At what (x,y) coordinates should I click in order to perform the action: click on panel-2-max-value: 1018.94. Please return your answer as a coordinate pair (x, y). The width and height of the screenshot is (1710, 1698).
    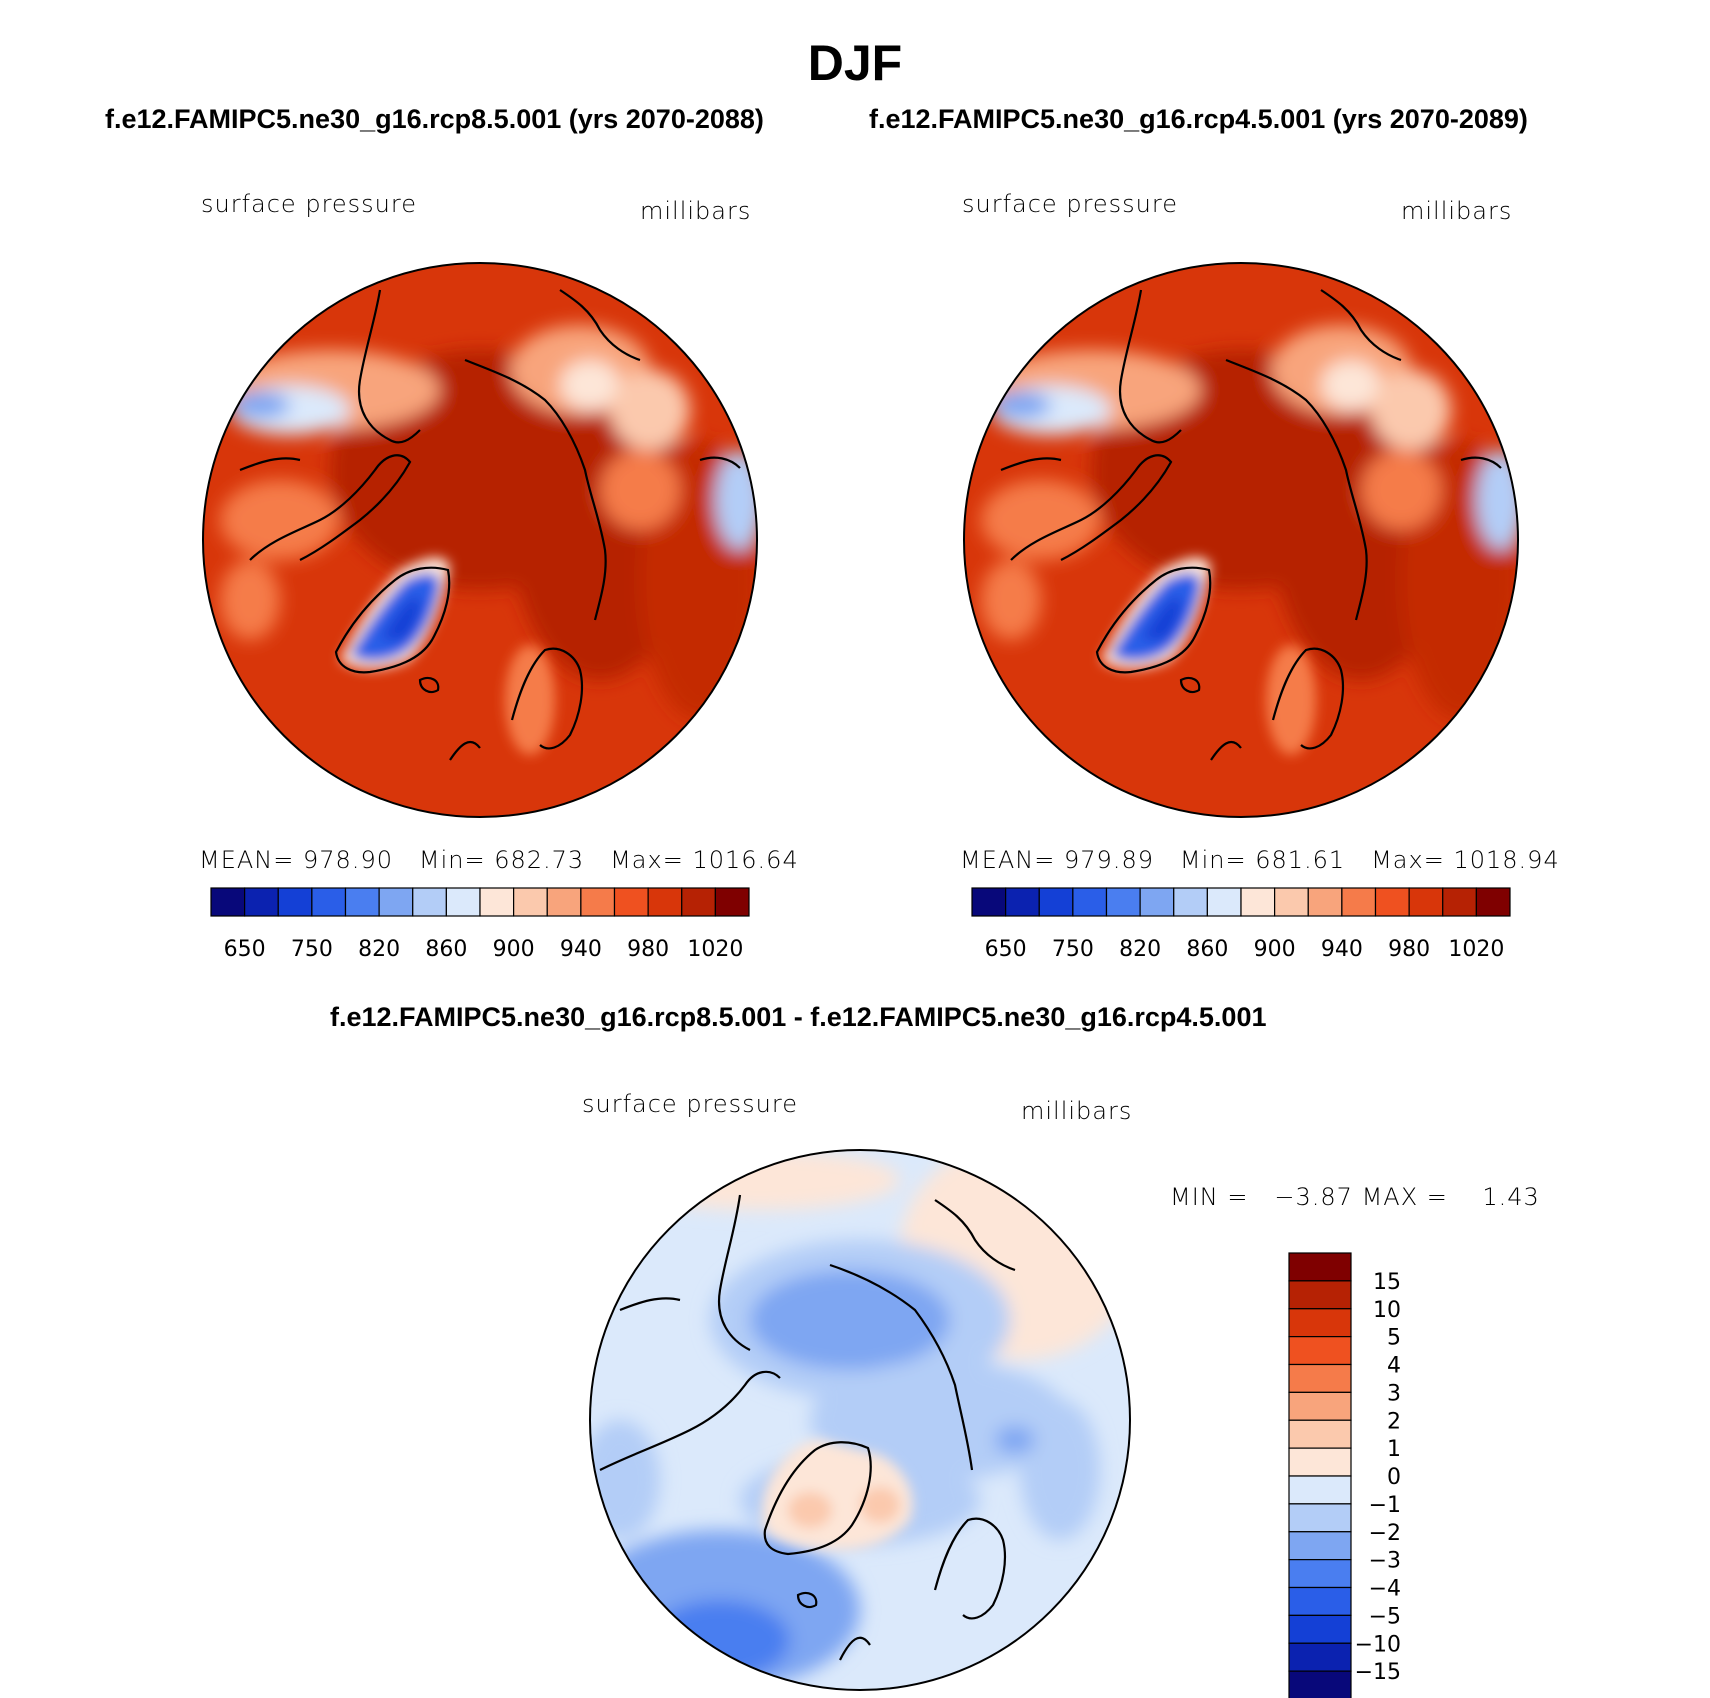
    Looking at the image, I should click on (1506, 860).